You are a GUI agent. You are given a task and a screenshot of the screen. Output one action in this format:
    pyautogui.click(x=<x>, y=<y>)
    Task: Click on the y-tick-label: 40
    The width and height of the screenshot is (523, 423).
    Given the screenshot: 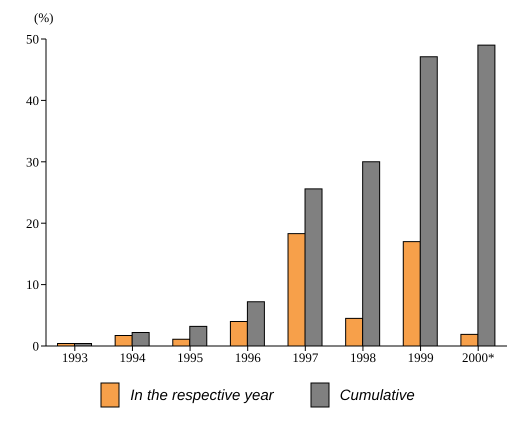 What is the action you would take?
    pyautogui.click(x=32, y=100)
    